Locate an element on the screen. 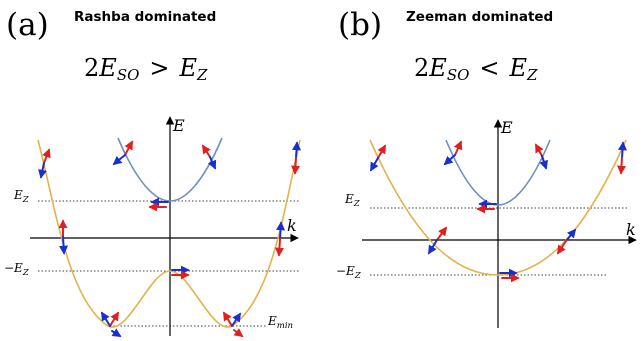  panel-a-condition: 2ESO > EZ is located at coordinates (145, 69).